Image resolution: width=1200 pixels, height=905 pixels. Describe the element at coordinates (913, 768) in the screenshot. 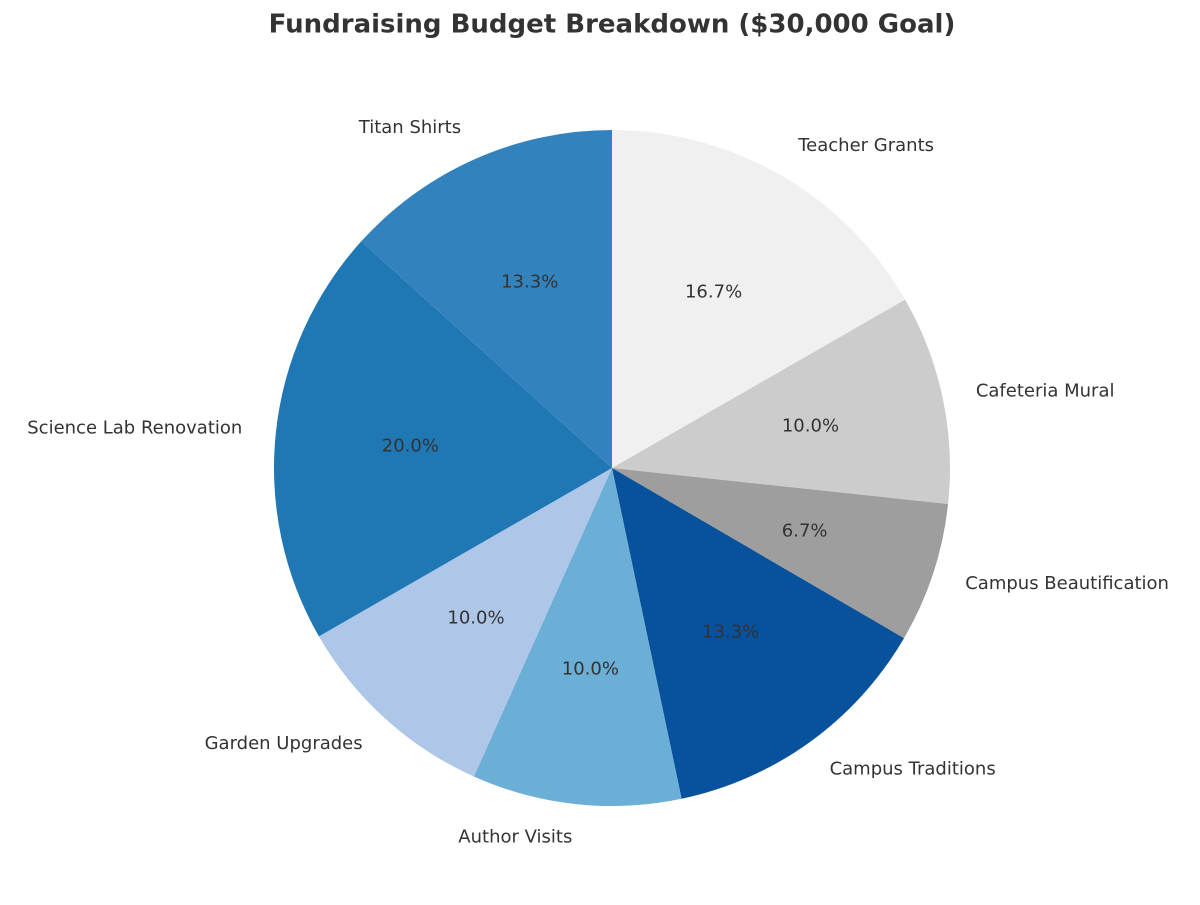

I see `slice-label: Campus Traditions` at that location.